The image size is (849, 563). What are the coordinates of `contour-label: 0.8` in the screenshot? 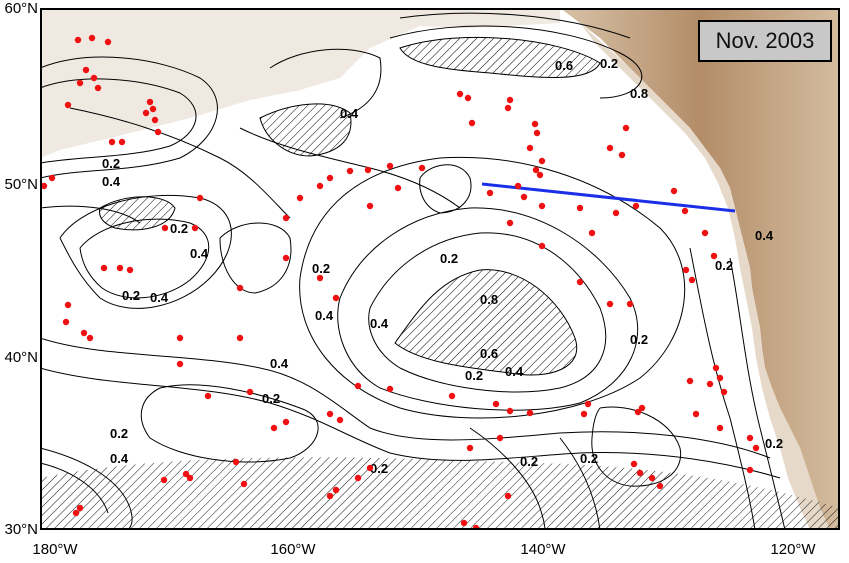 It's located at (489, 299).